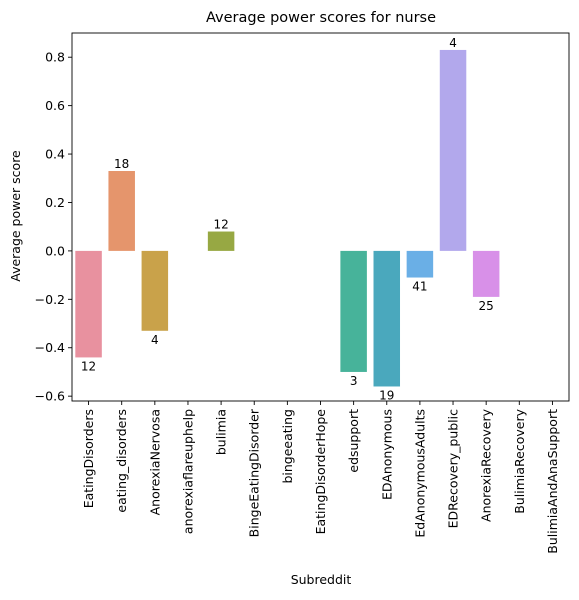 The height and width of the screenshot is (600, 579). What do you see at coordinates (321, 579) in the screenshot?
I see `x-axis-label: Subreddit` at bounding box center [321, 579].